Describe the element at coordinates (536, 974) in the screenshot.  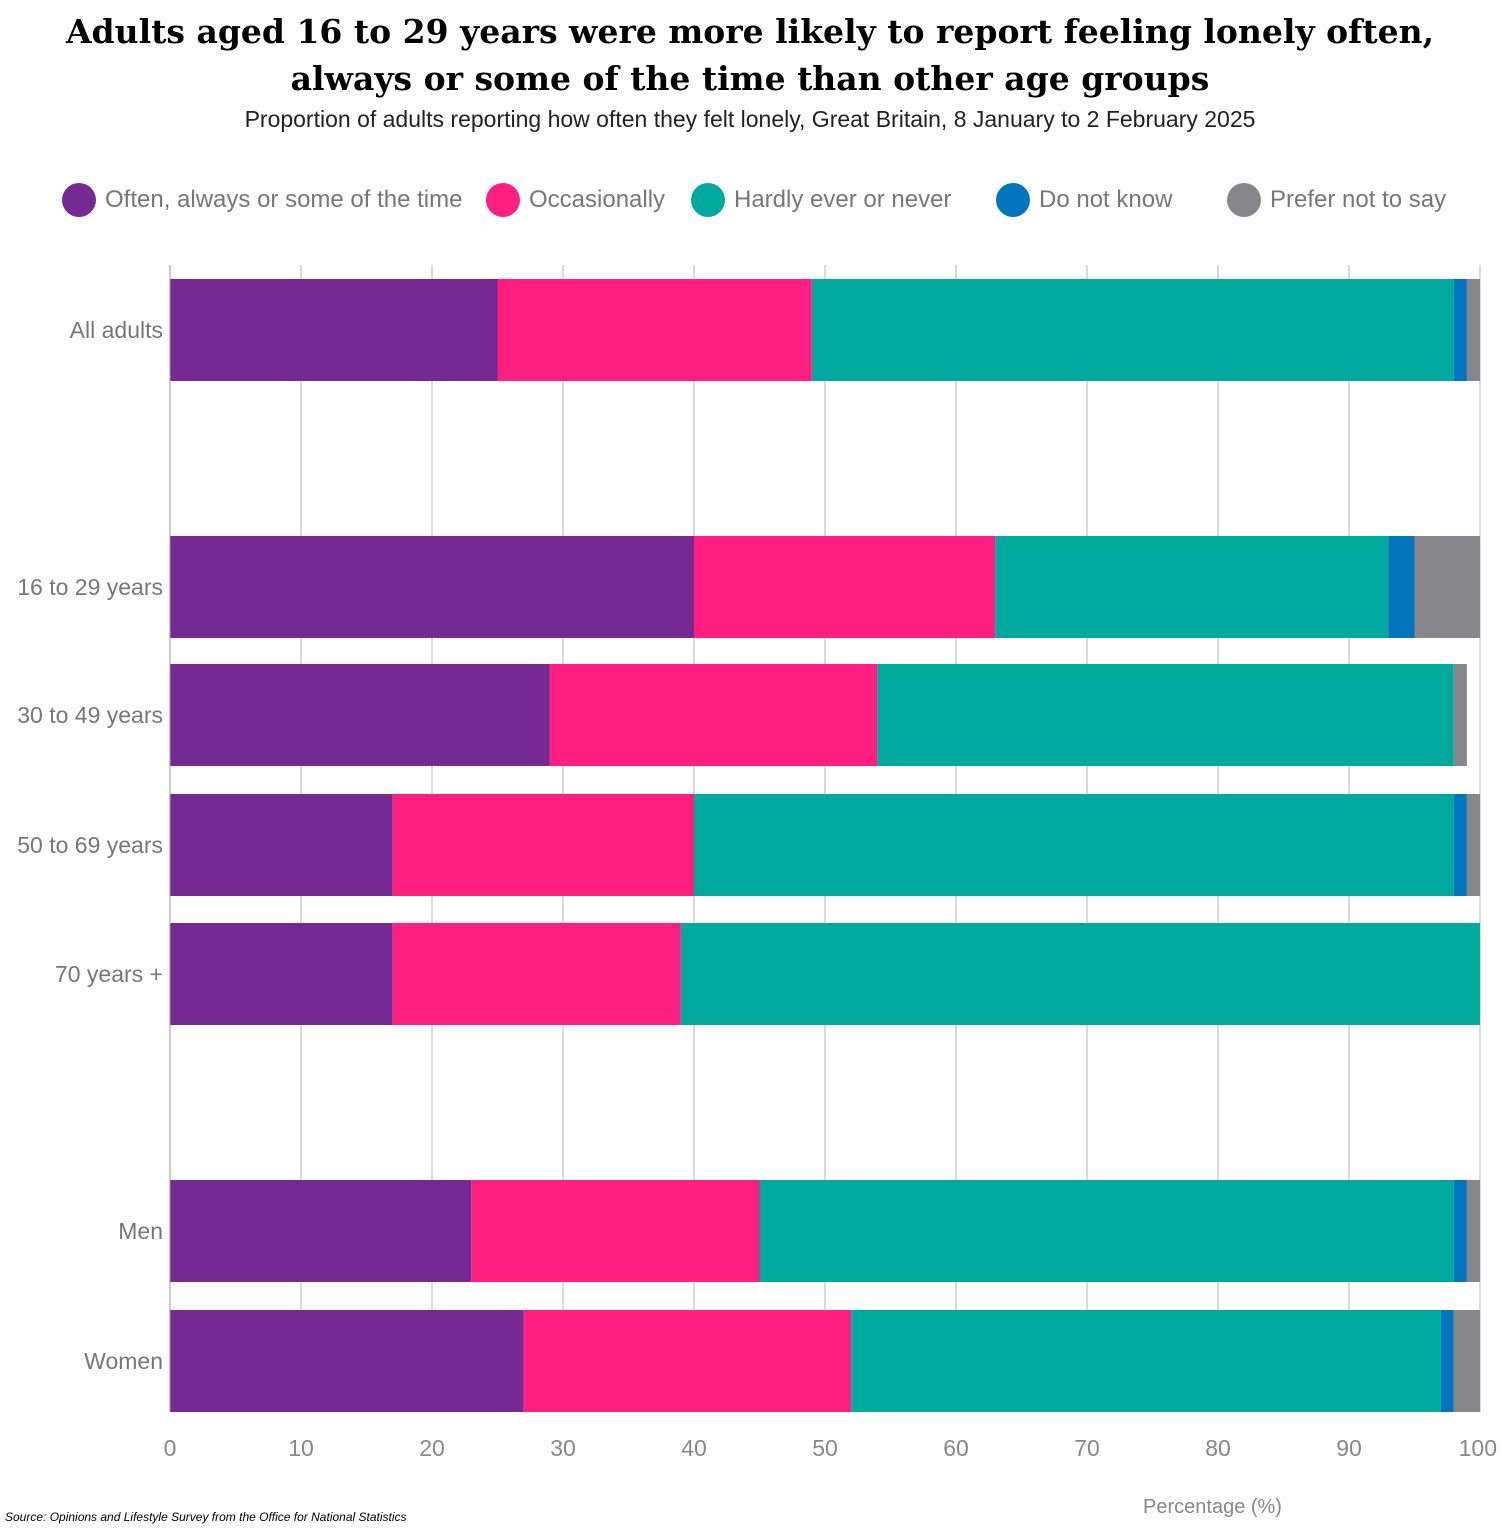
I see `bar-70-years-occasionally` at that location.